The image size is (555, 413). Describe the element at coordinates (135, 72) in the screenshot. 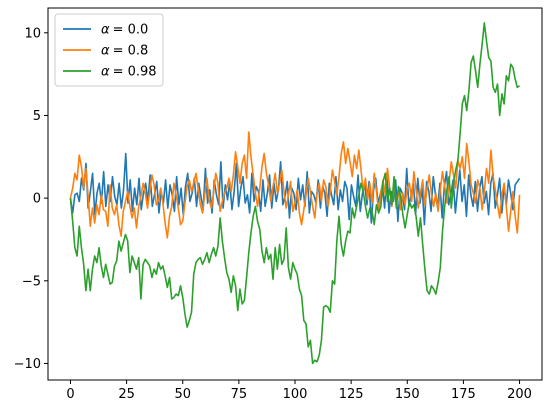

I see `legend-value: = 0.98` at that location.